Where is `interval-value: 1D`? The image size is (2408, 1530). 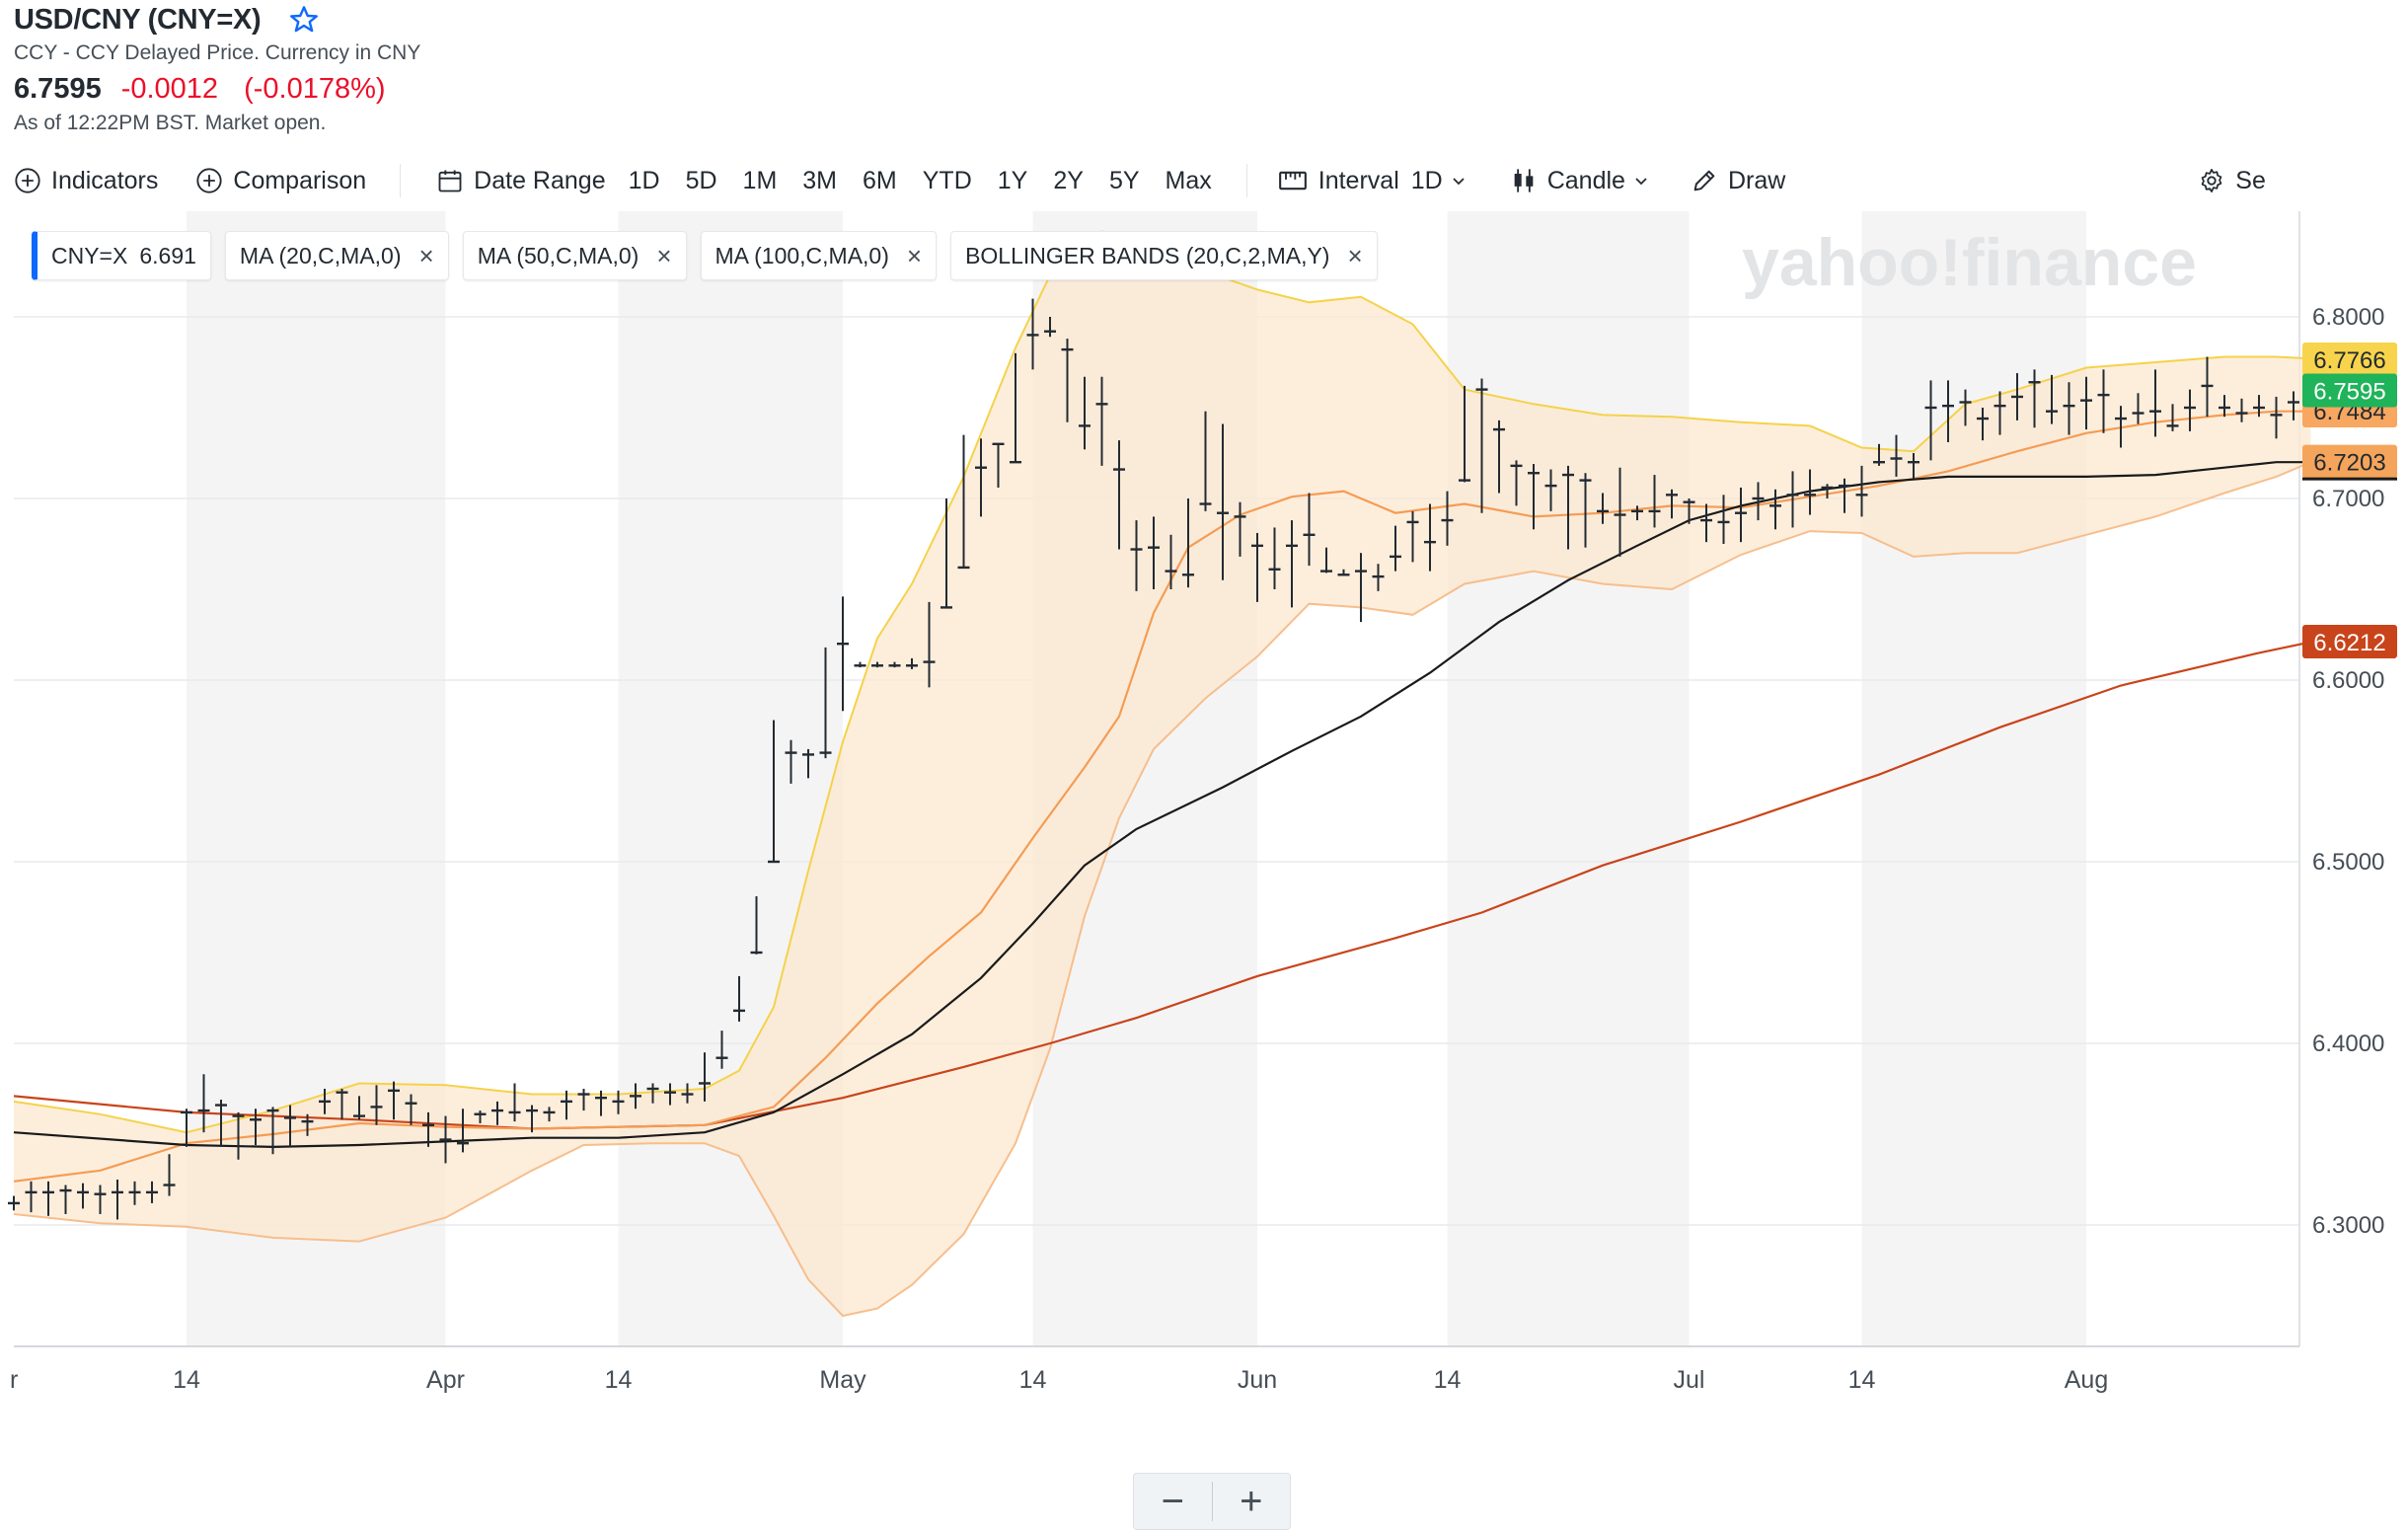
interval-value: 1D is located at coordinates (1427, 180).